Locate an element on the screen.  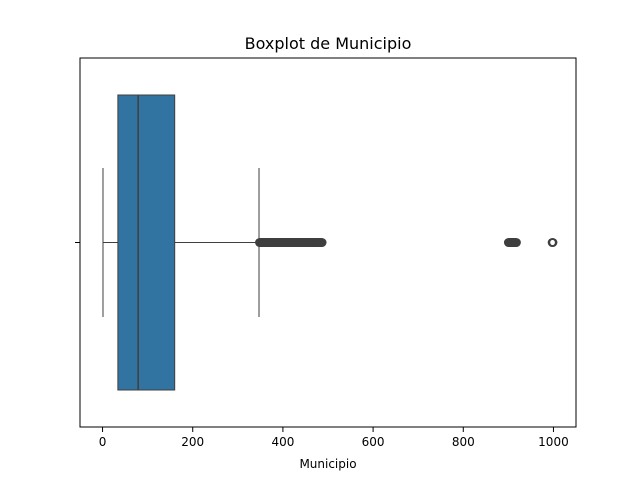
x-tick-label: 400 is located at coordinates (282, 442).